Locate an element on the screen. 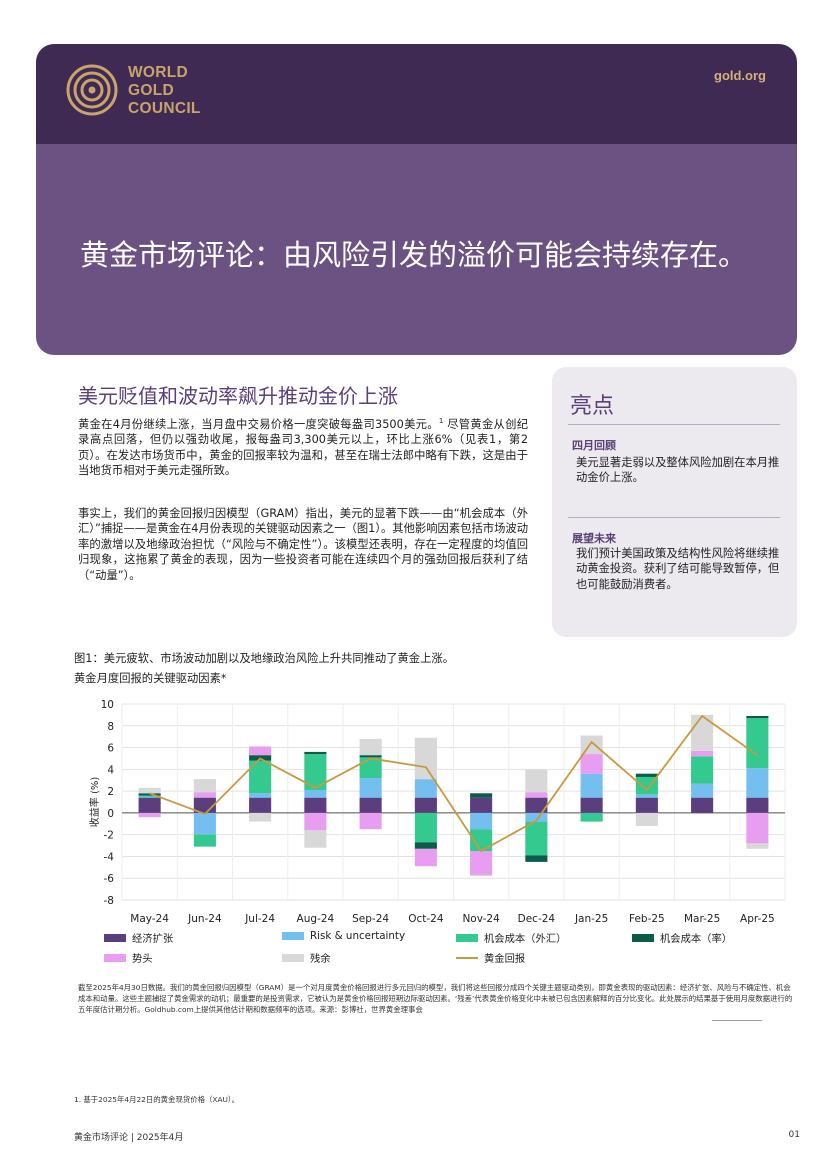  legend-label: 经济扩张 is located at coordinates (153, 939).